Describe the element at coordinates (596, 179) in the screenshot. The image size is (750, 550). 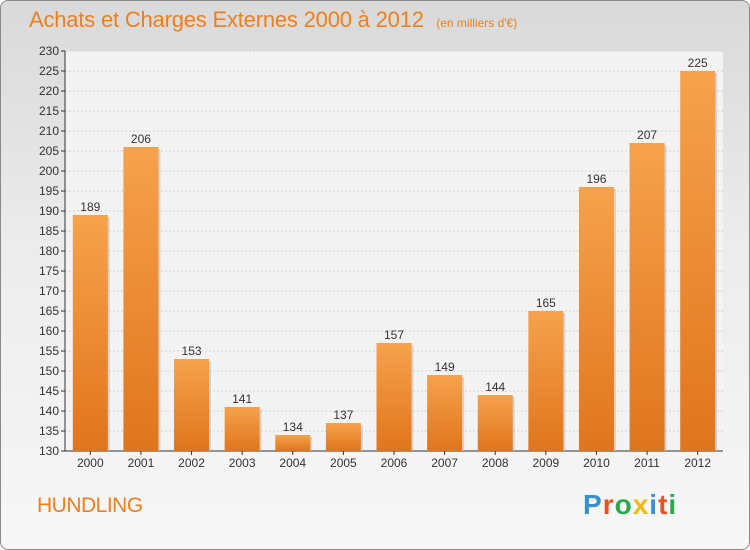
I see `data-label-2010: 196` at that location.